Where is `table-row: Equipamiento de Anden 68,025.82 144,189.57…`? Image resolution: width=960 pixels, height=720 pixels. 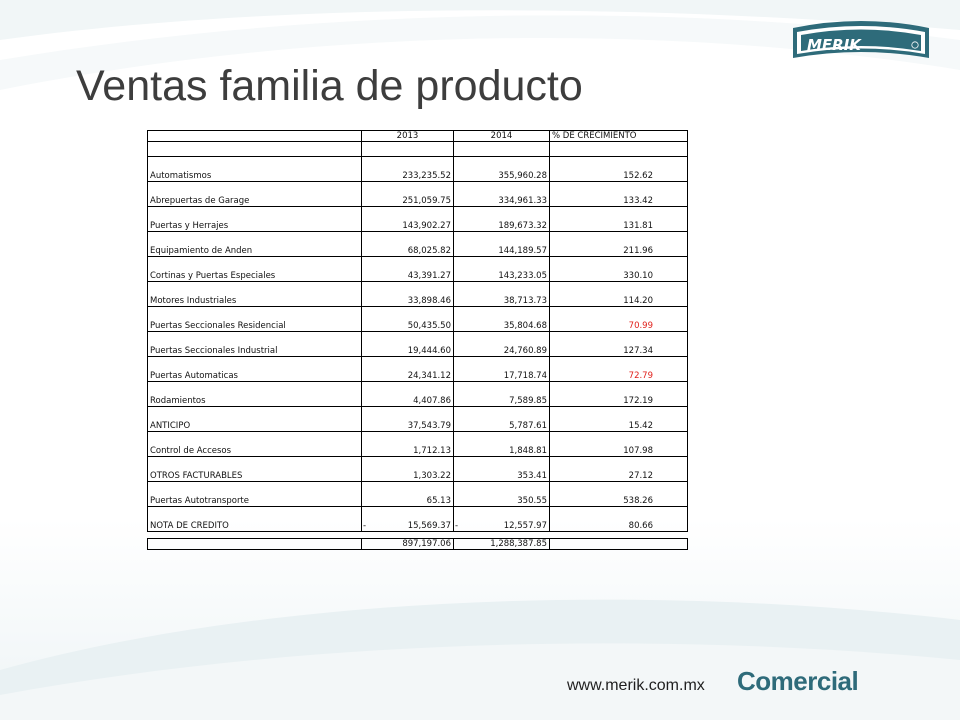
table-row: Equipamiento de Anden 68,025.82 144,189.57… is located at coordinates (417, 244).